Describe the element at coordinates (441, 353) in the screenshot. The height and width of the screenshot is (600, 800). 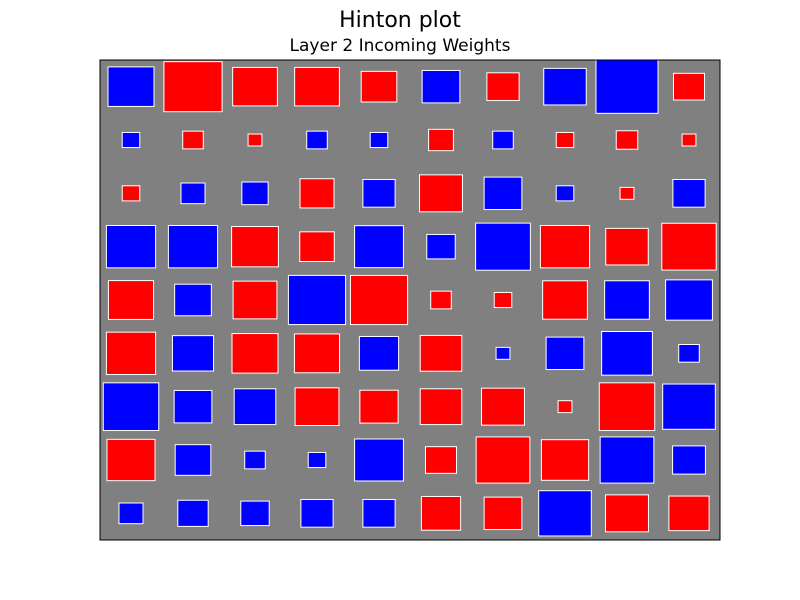
I see `weight-square-r5-c5` at that location.